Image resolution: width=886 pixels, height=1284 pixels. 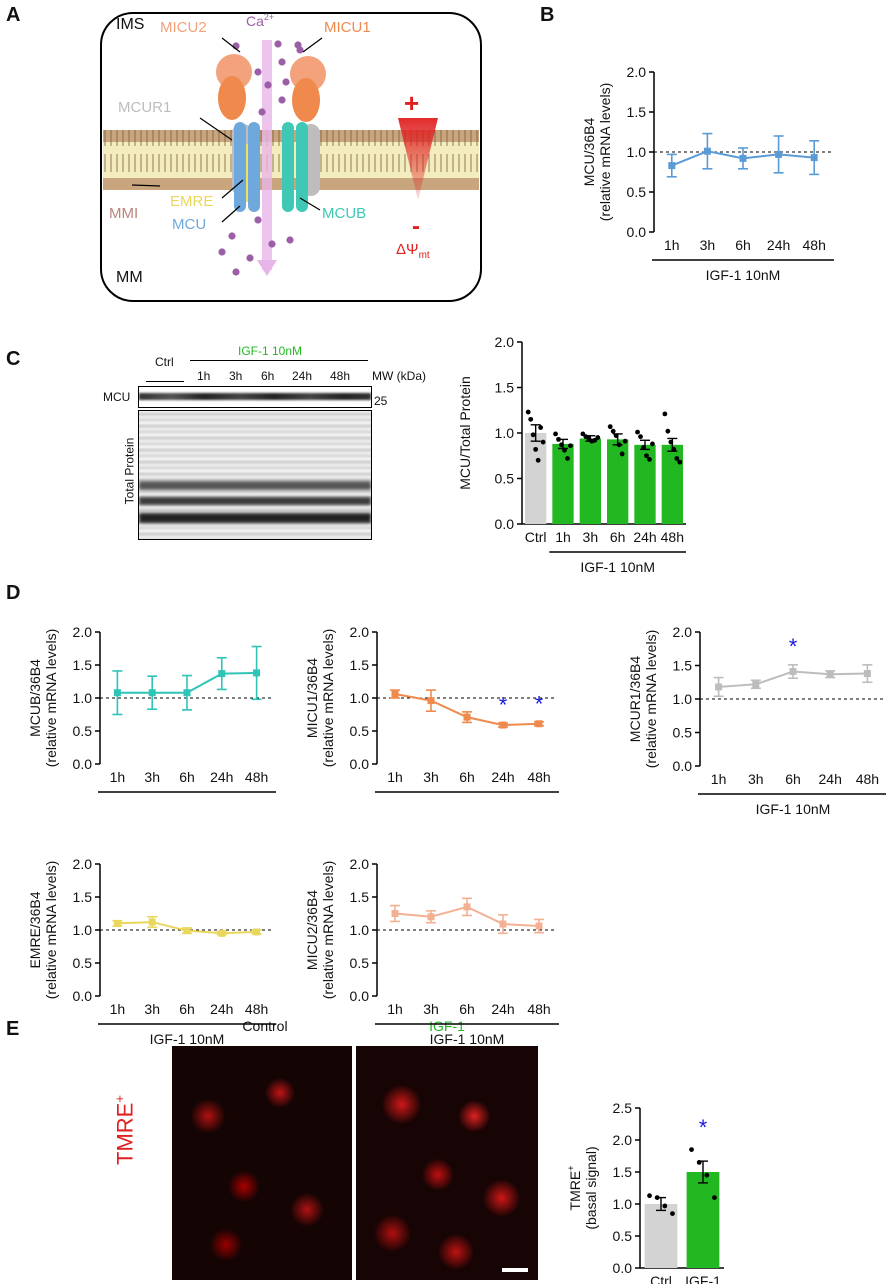 I want to click on x-axis-label-b: IGF-1 10nM, so click(x=743, y=275).